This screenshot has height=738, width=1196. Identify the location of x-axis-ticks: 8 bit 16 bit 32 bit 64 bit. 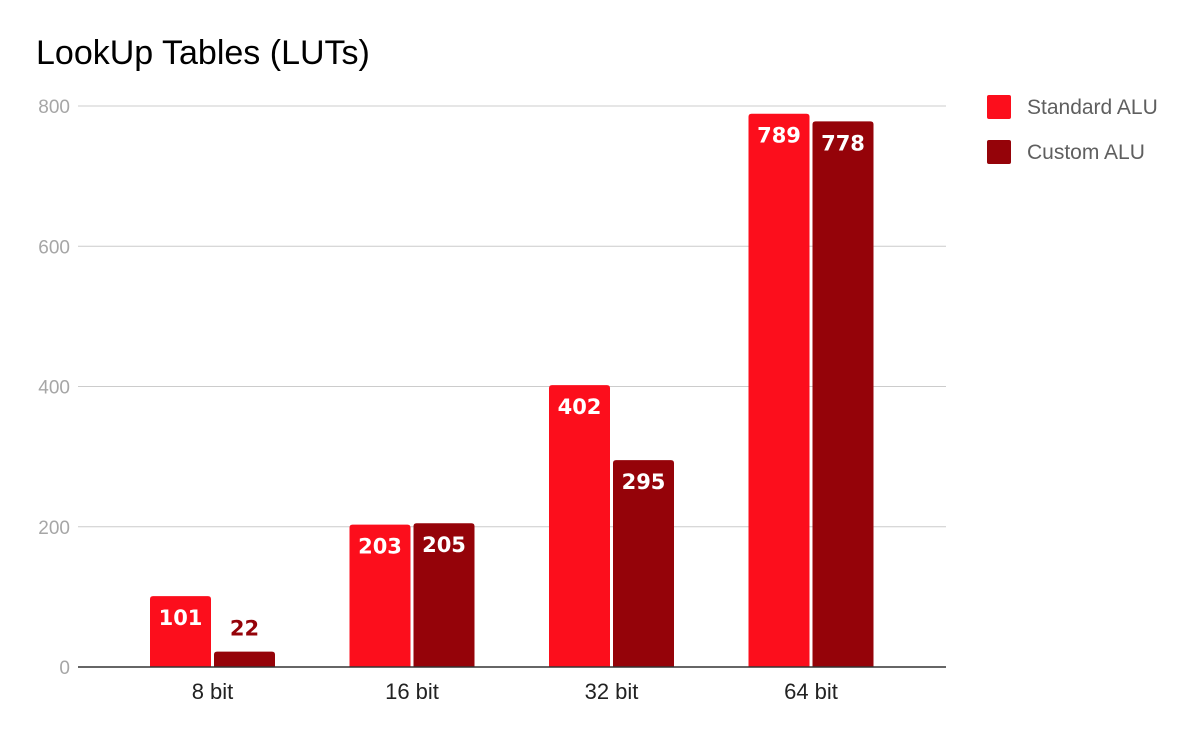
(515, 691).